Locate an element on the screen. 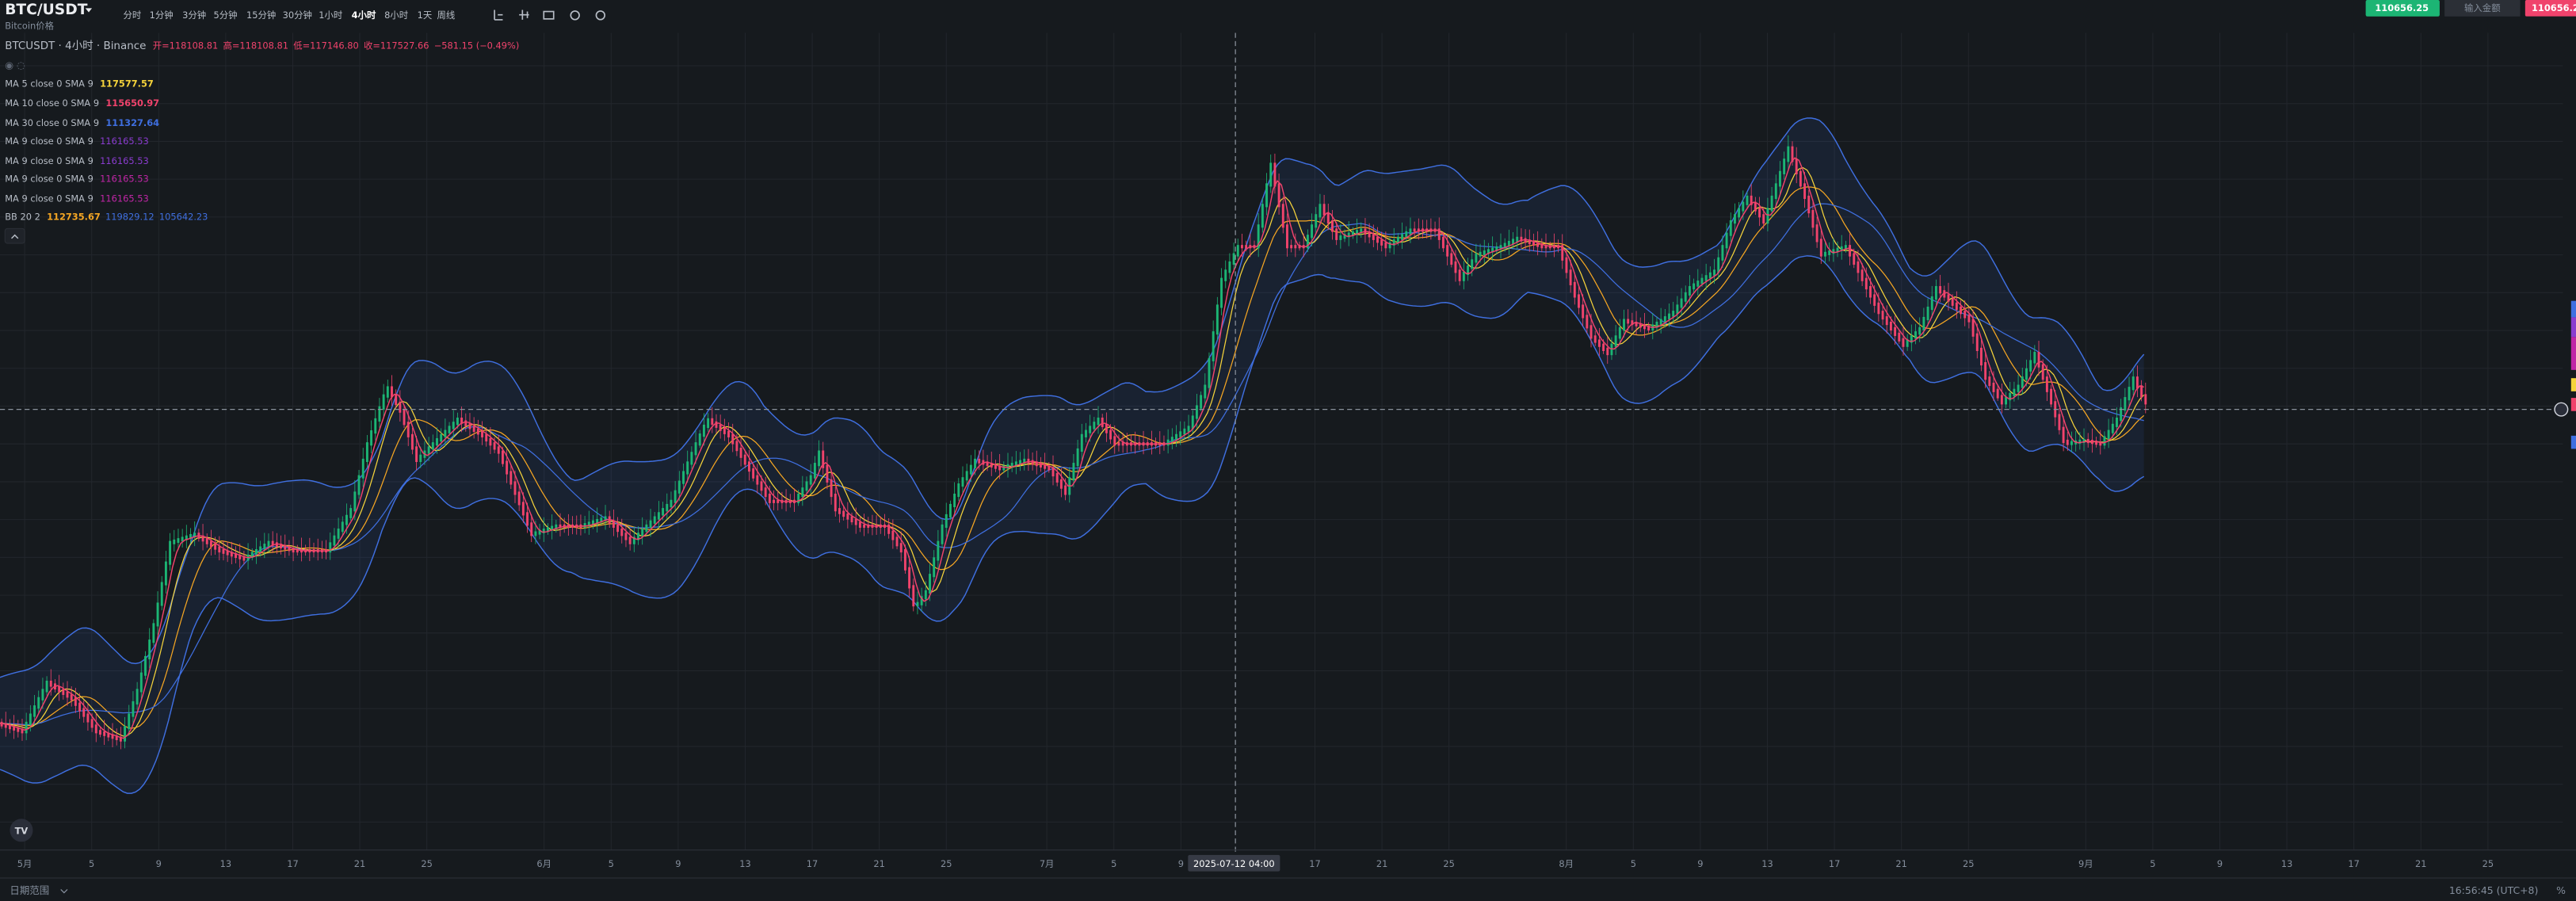 Image resolution: width=2576 pixels, height=901 pixels. interval: 分时 is located at coordinates (133, 15).